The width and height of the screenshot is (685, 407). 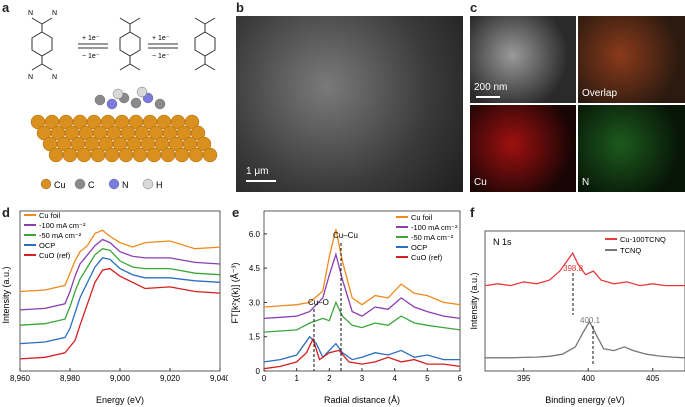 I want to click on haadf-image: 200 nm, so click(x=523, y=59).